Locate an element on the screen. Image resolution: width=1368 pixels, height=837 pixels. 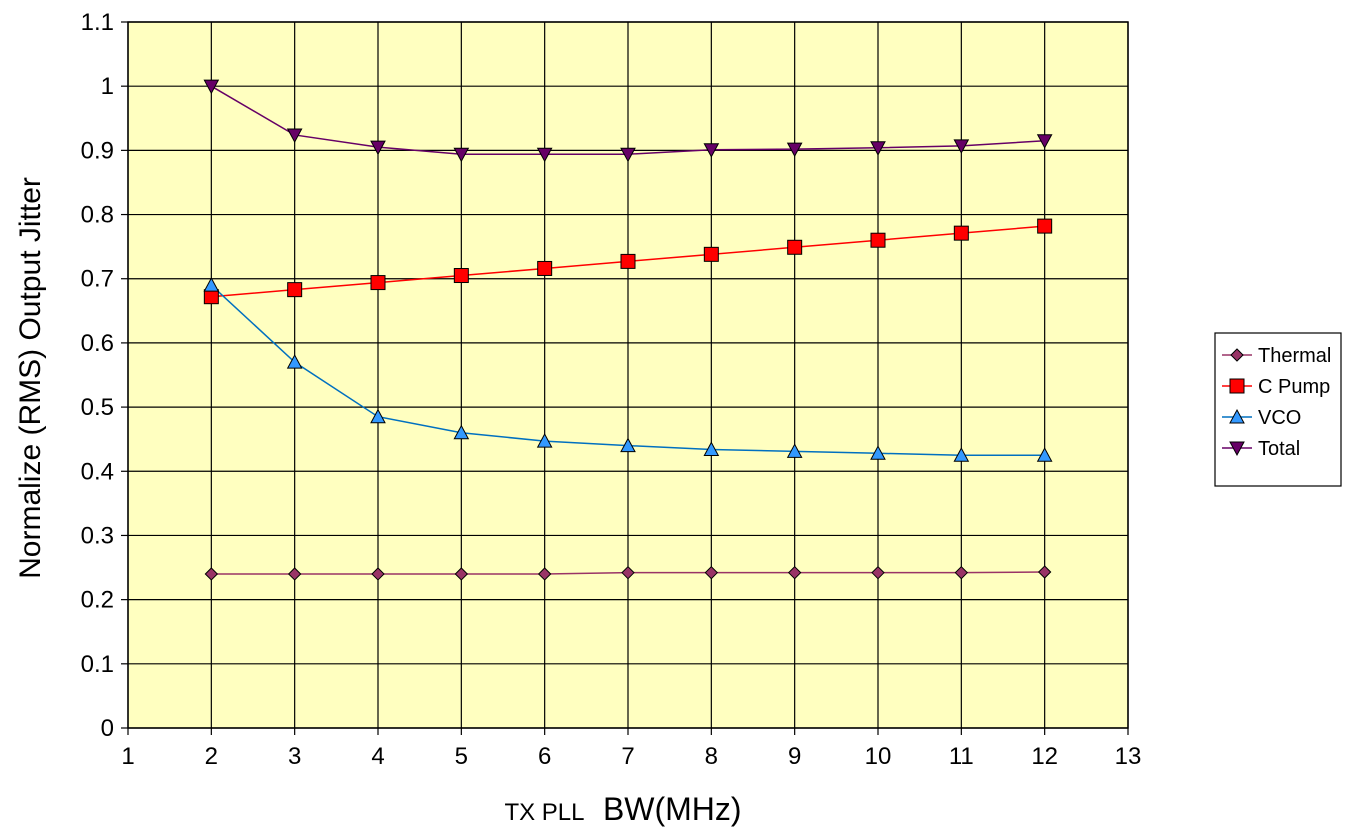
legend-marker-thermal is located at coordinates (1237, 355).